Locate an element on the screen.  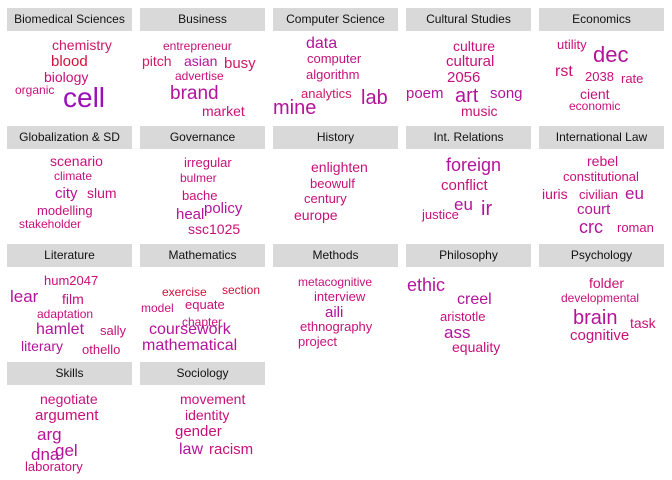
cloud-word: adaptation is located at coordinates (65, 314).